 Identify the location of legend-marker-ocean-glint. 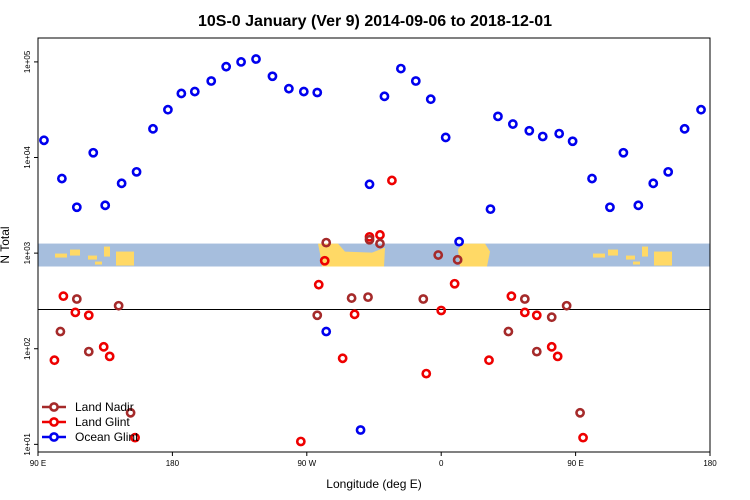
(54, 437).